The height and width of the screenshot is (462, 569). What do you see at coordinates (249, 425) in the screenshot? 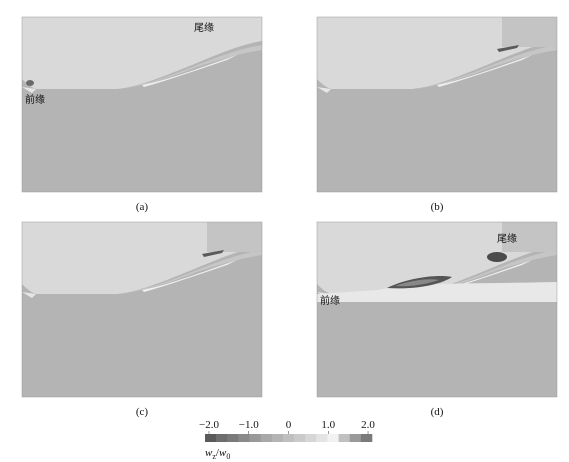
I see `colorbar-tick-label: −1.0` at bounding box center [249, 425].